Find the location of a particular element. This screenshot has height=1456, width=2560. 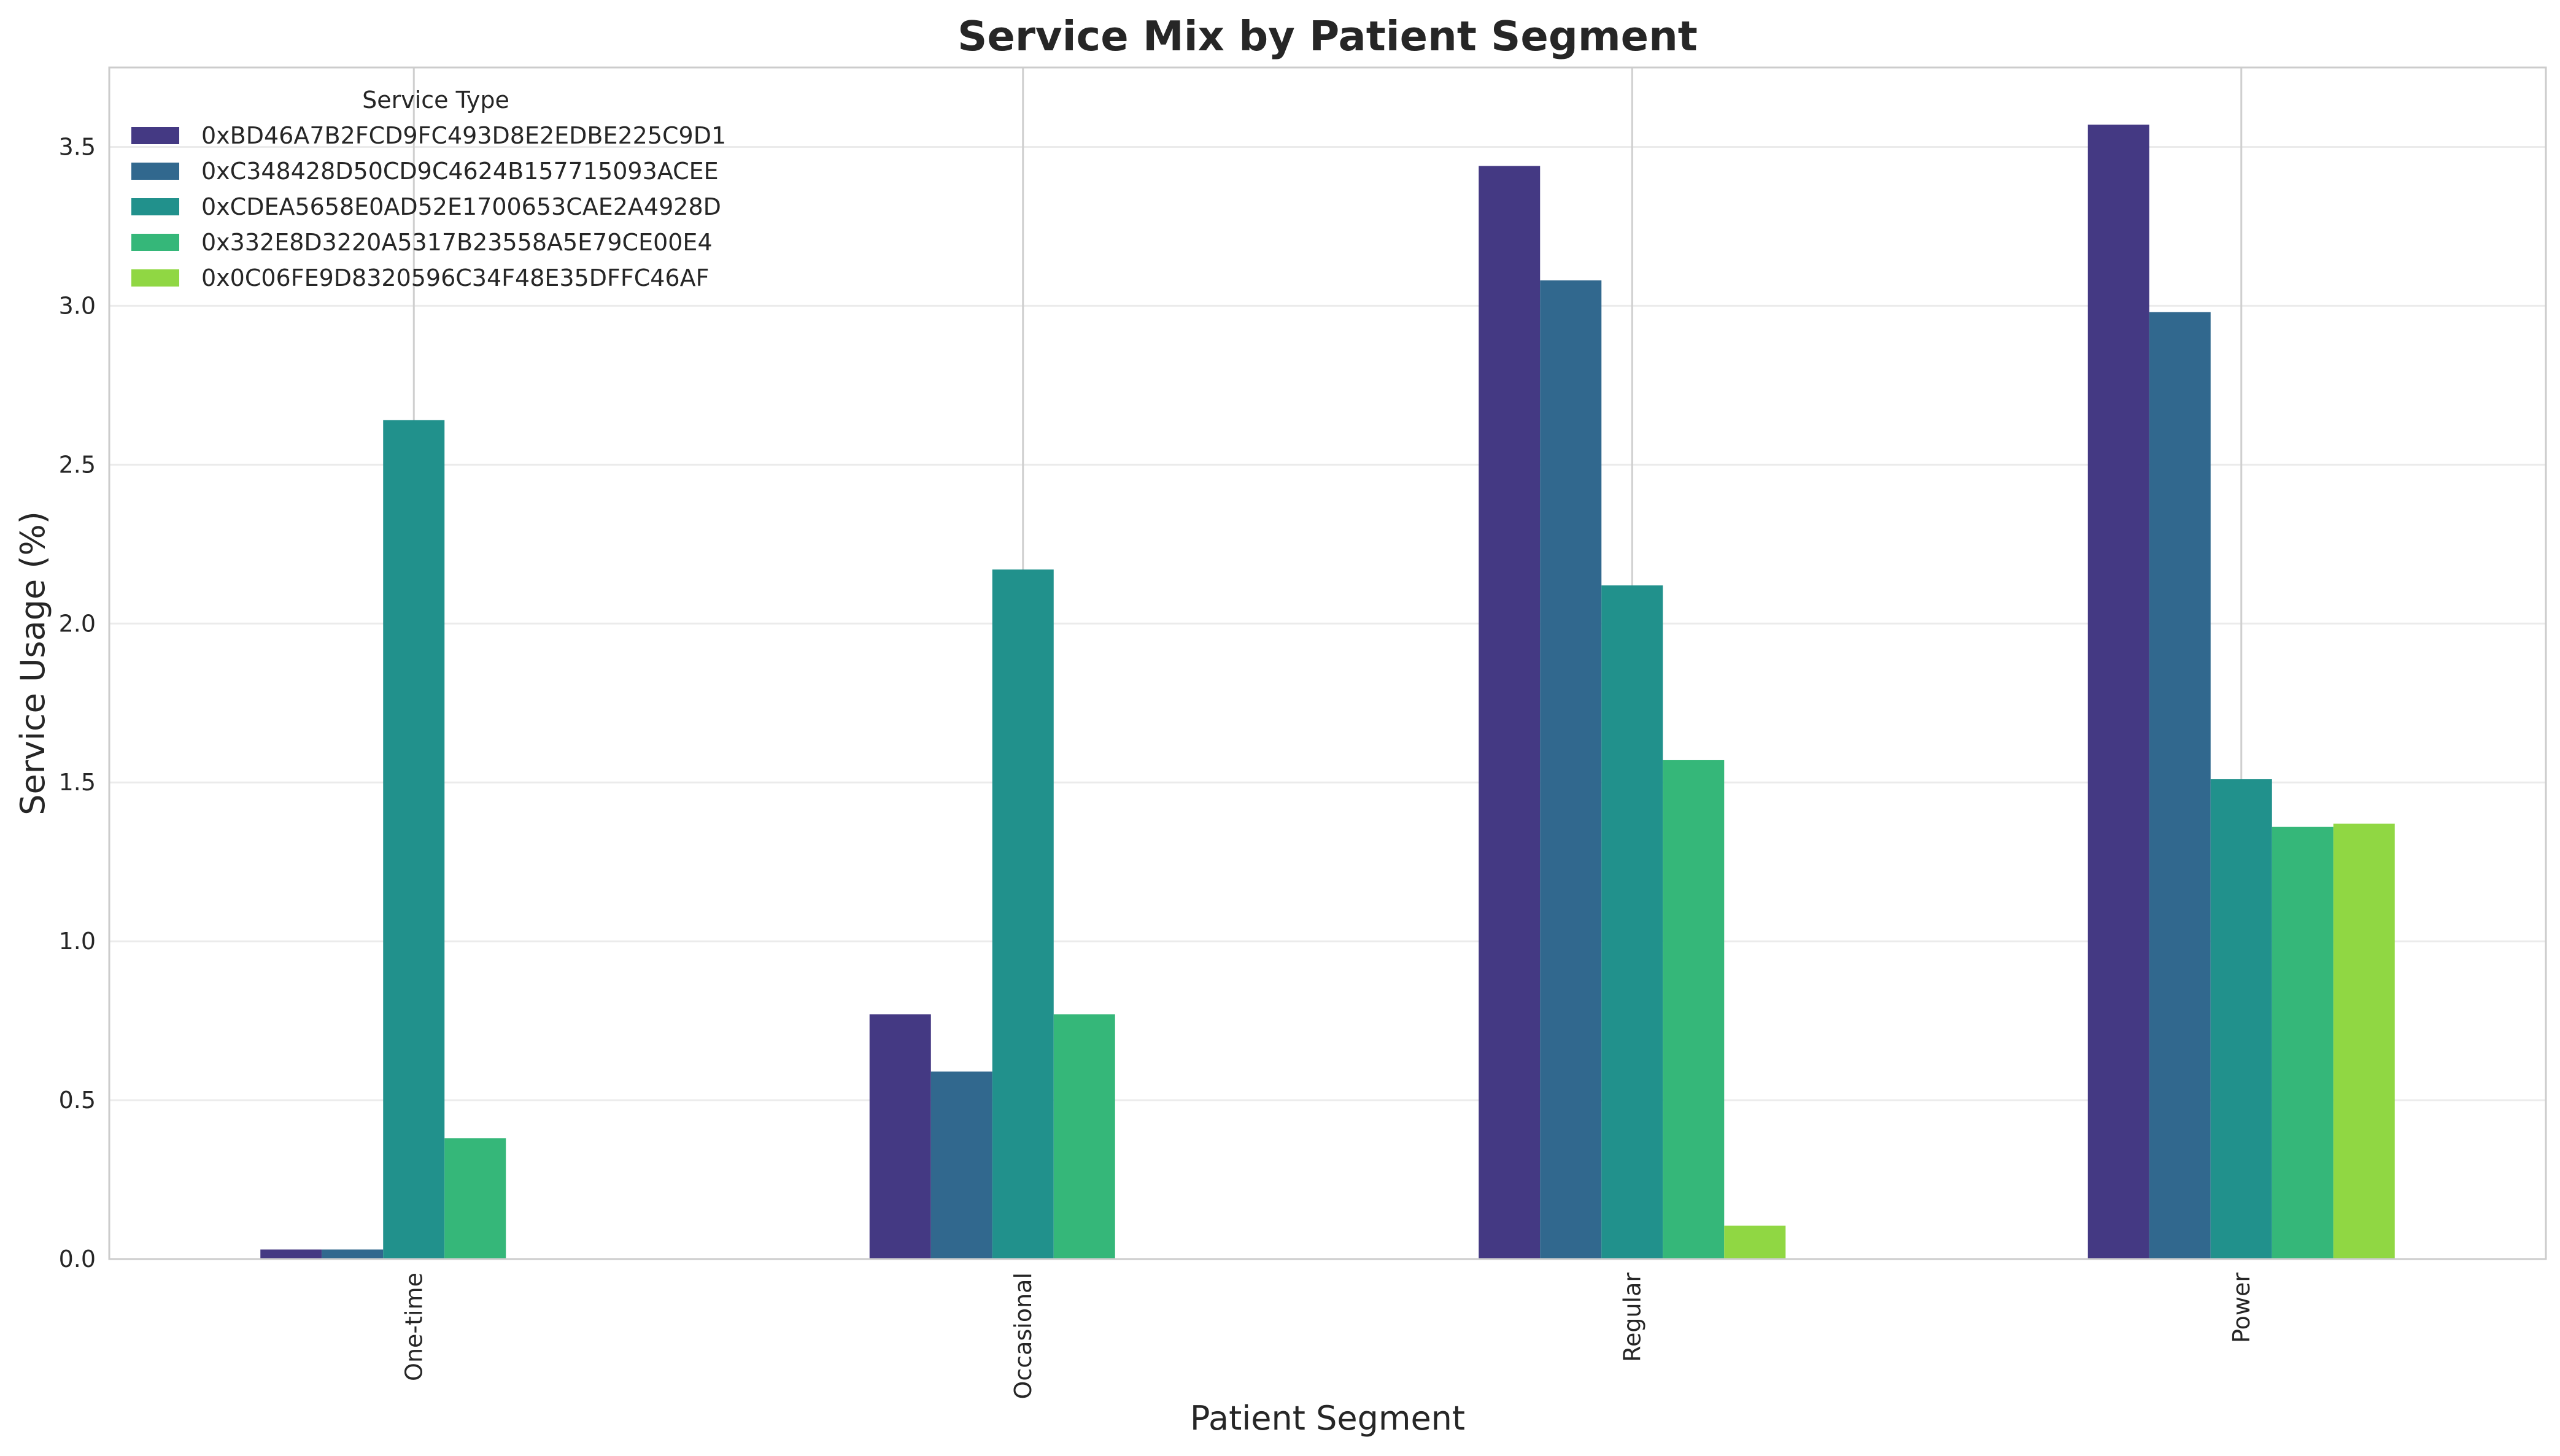

legend-label: 0xC348428D50CD9C4624B157715093ACEE is located at coordinates (460, 171).